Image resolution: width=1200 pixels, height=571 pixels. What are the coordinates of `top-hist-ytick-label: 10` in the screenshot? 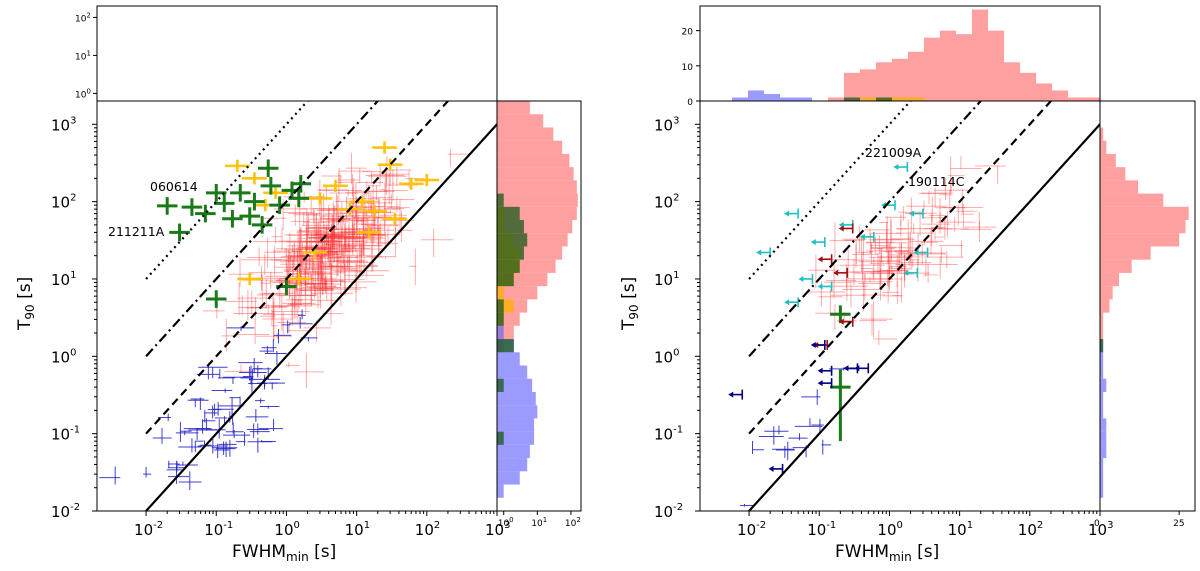 It's located at (688, 68).